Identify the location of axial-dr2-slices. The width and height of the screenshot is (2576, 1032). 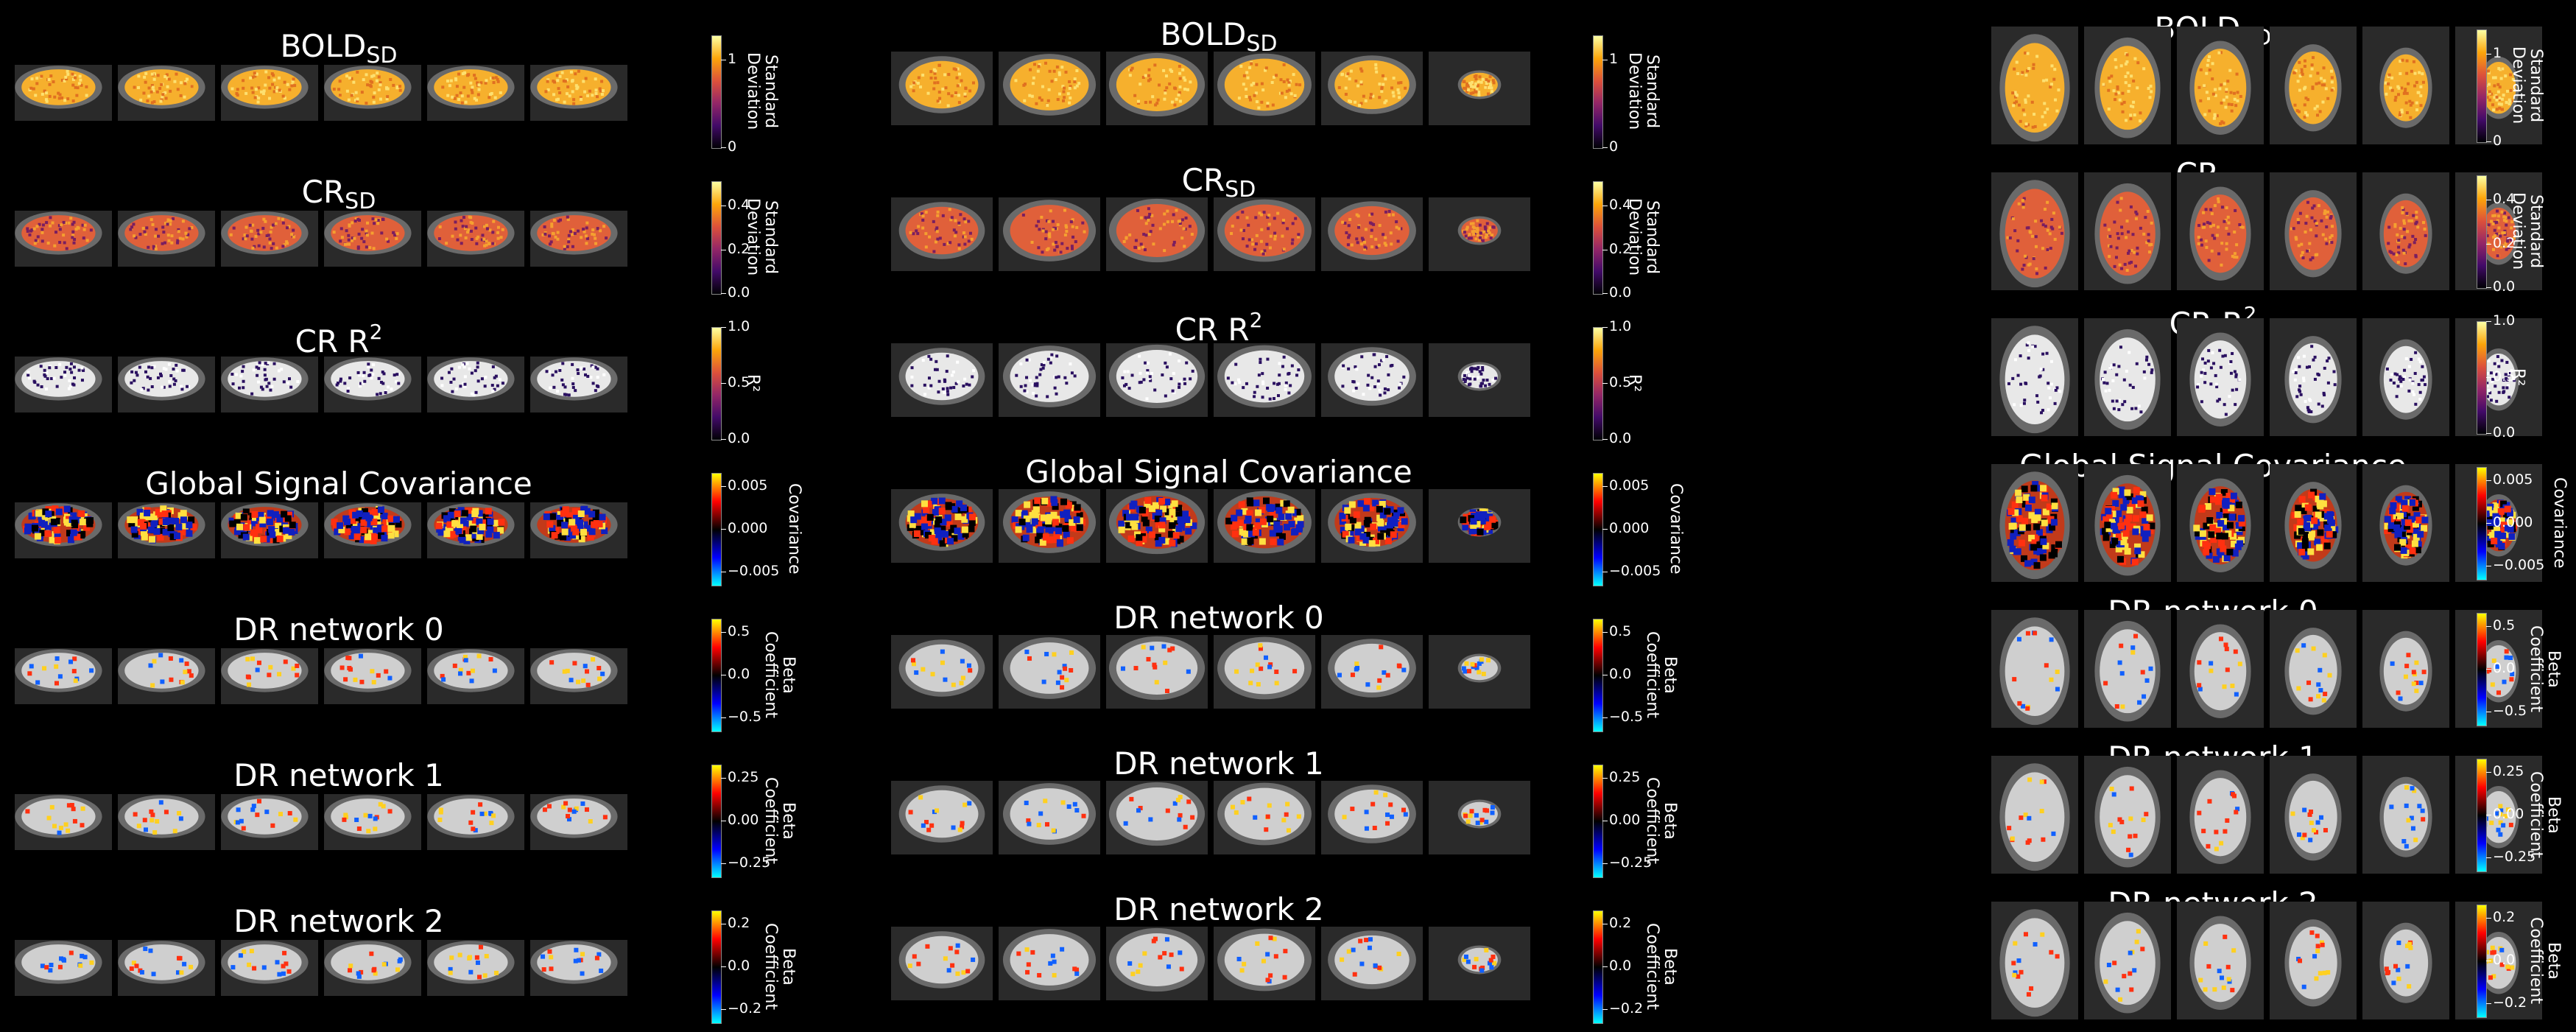
(2266, 960).